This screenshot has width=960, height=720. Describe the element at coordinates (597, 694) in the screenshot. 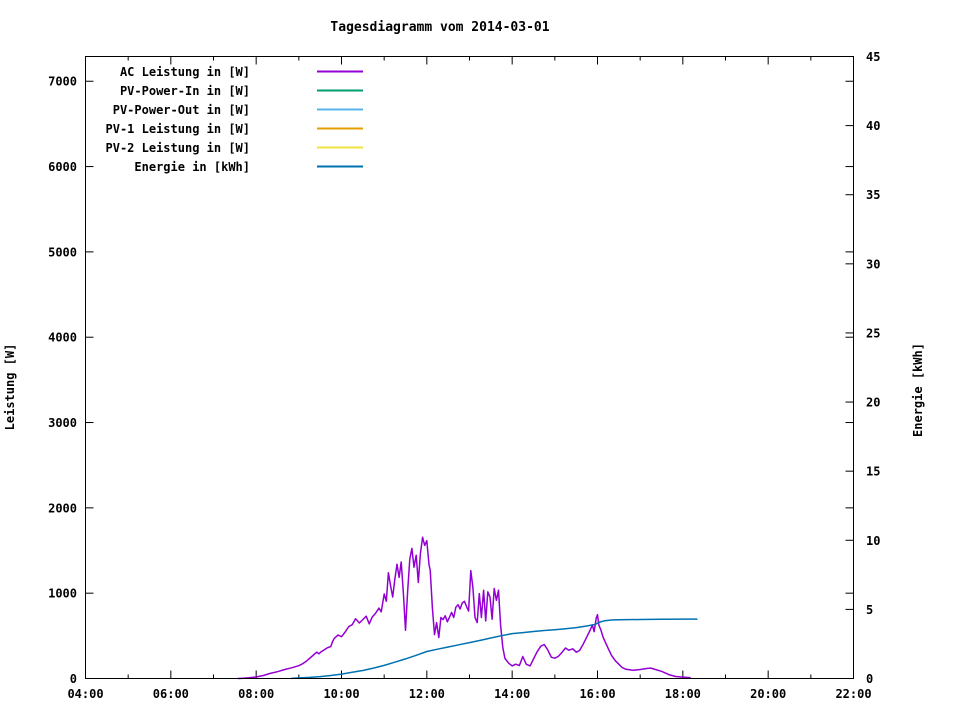

I see `x-axis-tick-label: 16:00` at that location.